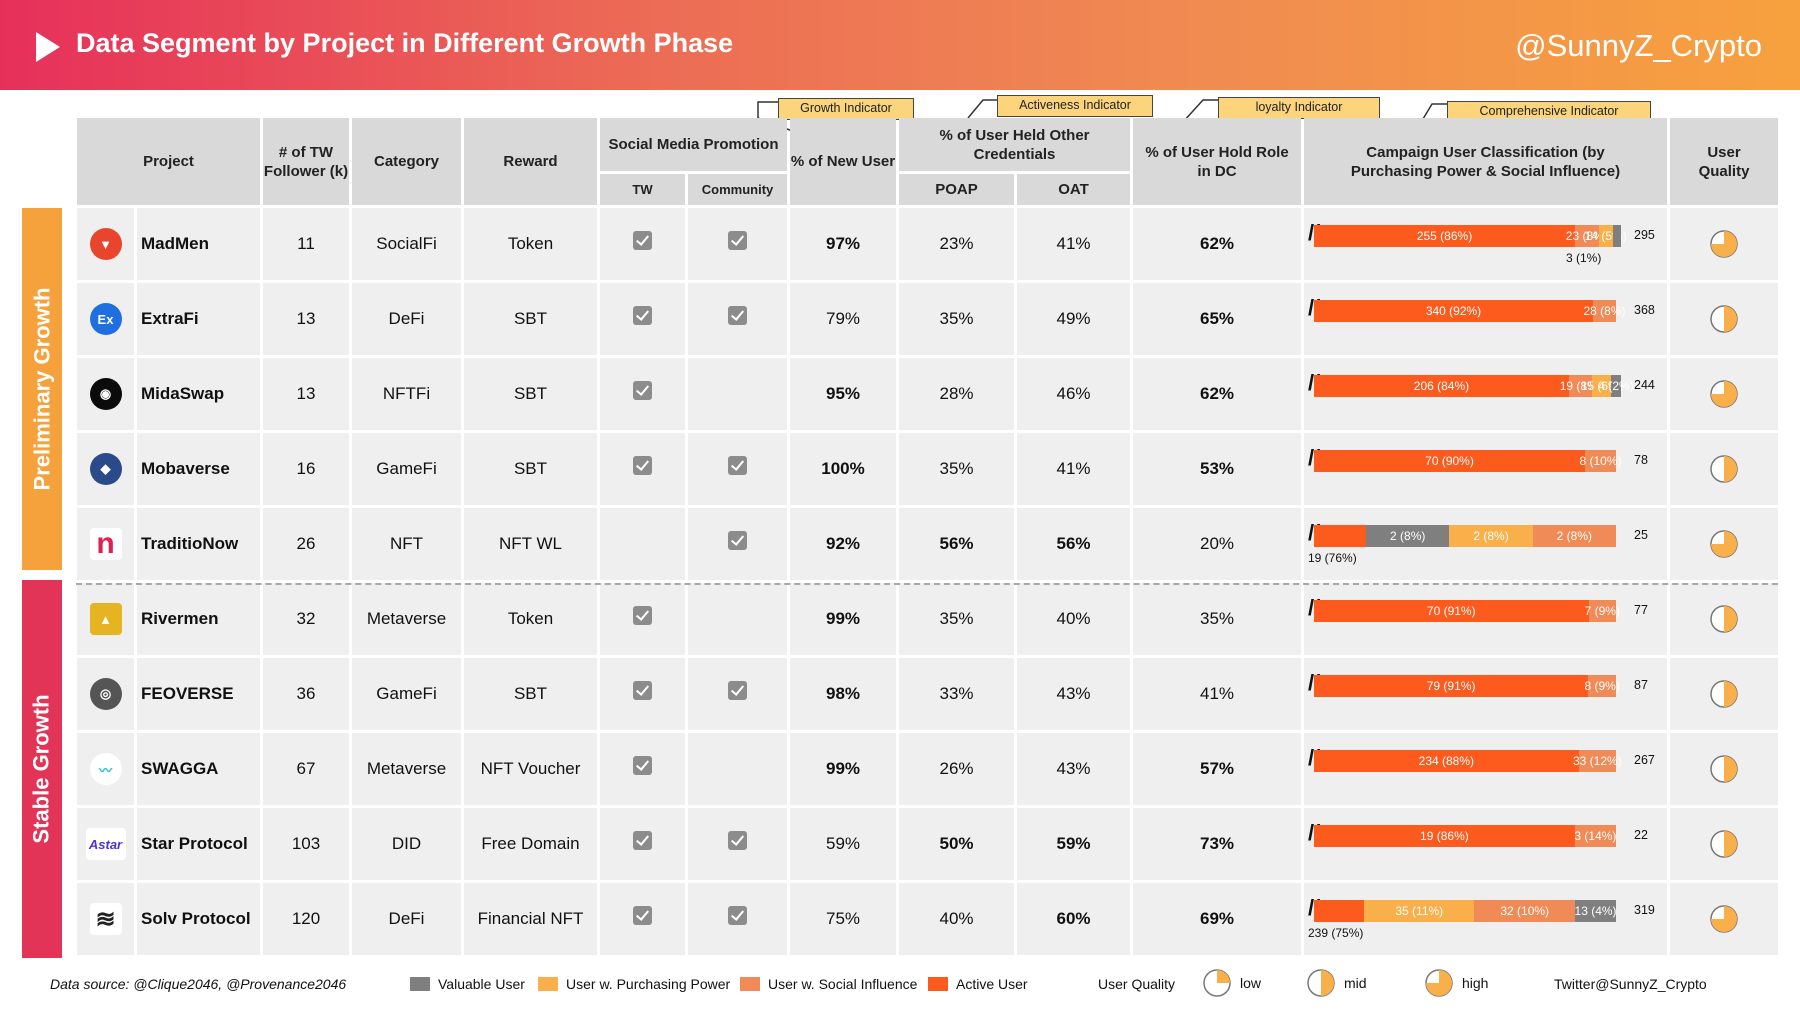  What do you see at coordinates (1441, 386) in the screenshot?
I see `bar-segment-active: 206 (84%)` at bounding box center [1441, 386].